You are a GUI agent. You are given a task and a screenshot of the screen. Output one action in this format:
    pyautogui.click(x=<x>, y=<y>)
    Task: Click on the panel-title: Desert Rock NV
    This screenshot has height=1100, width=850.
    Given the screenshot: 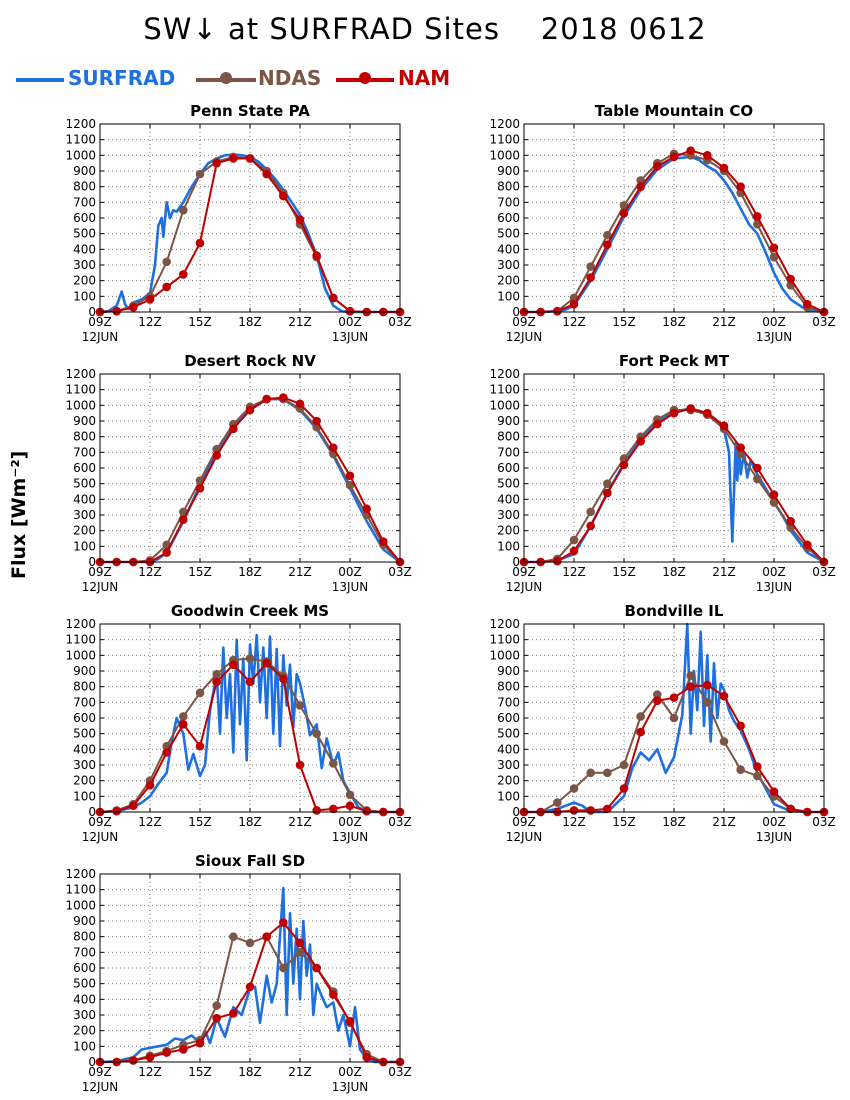 What is the action you would take?
    pyautogui.click(x=250, y=361)
    